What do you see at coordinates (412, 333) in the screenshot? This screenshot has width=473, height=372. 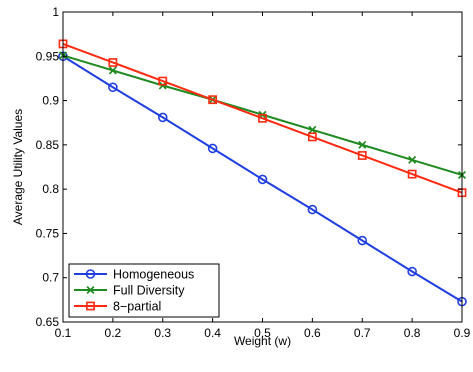 I see `x-tick-label: 0.8` at bounding box center [412, 333].